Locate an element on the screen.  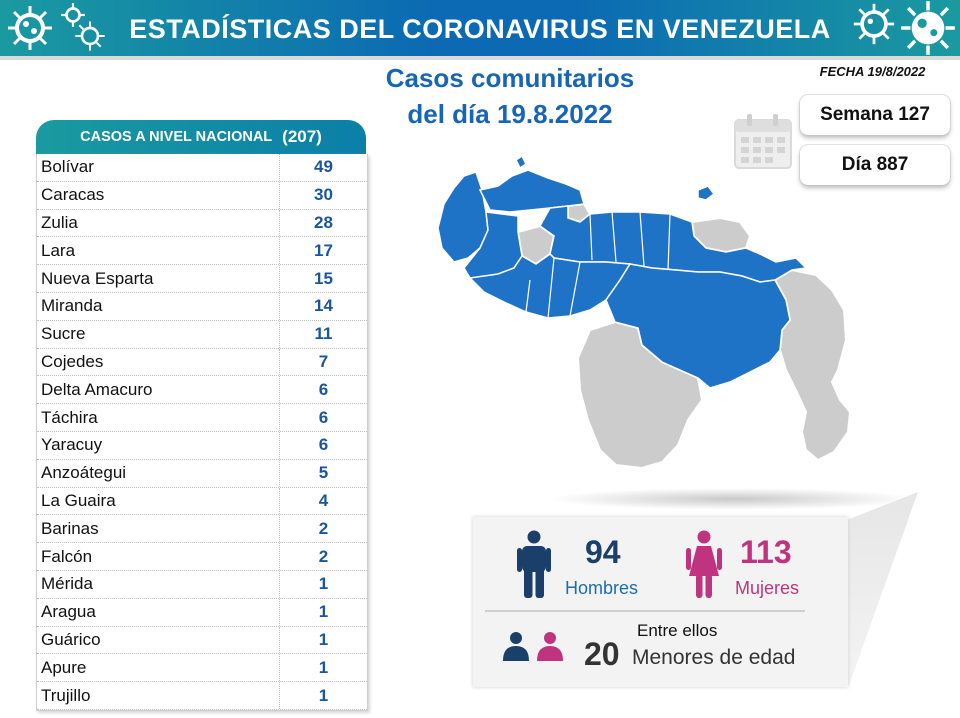
state-name: Nueva Esparta is located at coordinates (158, 278).